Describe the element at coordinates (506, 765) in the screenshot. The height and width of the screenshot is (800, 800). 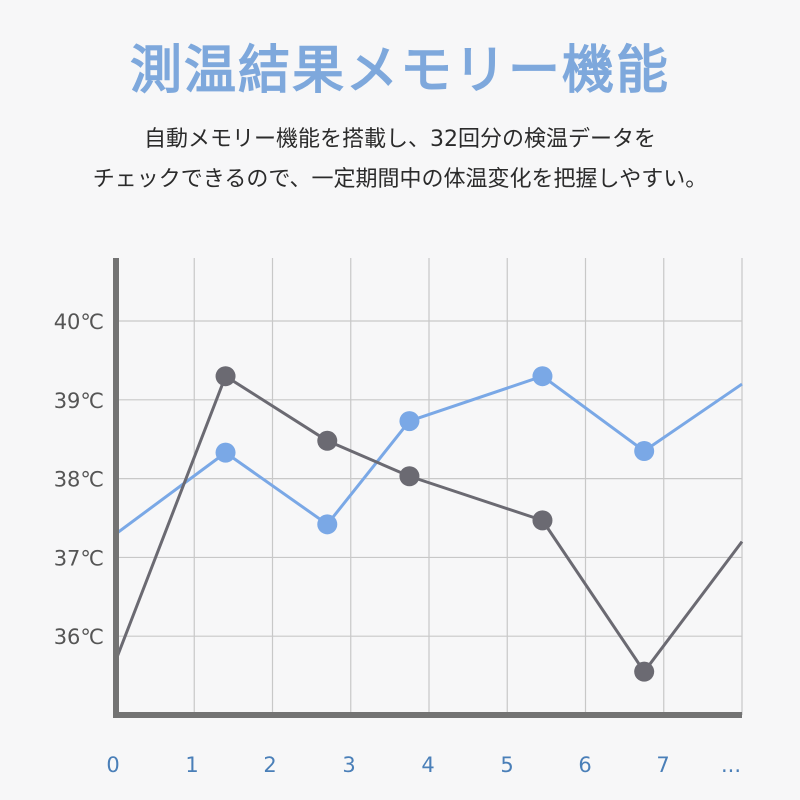
I see `x-tick-label: 5` at that location.